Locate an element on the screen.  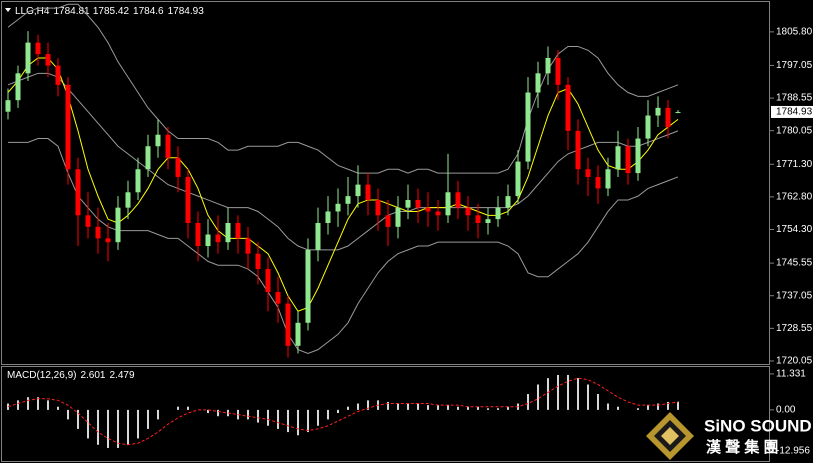
logo-core is located at coordinates (670, 436).